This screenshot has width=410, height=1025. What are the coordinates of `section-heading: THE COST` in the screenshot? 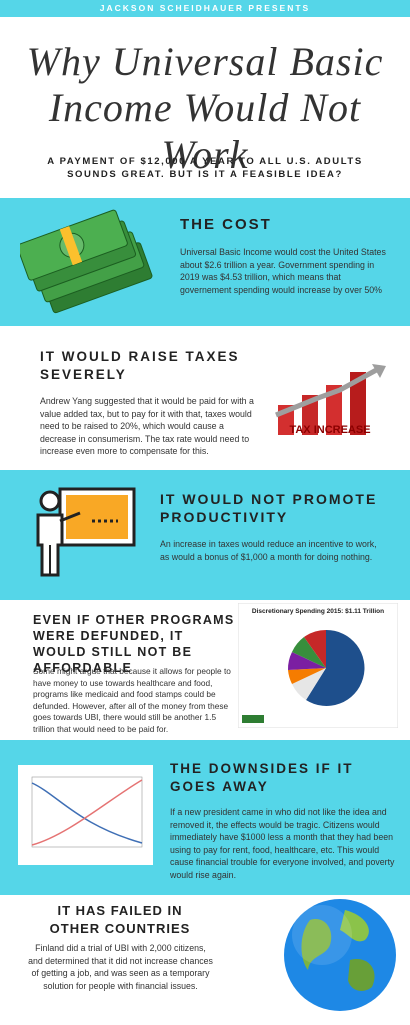 It's located at (226, 224).